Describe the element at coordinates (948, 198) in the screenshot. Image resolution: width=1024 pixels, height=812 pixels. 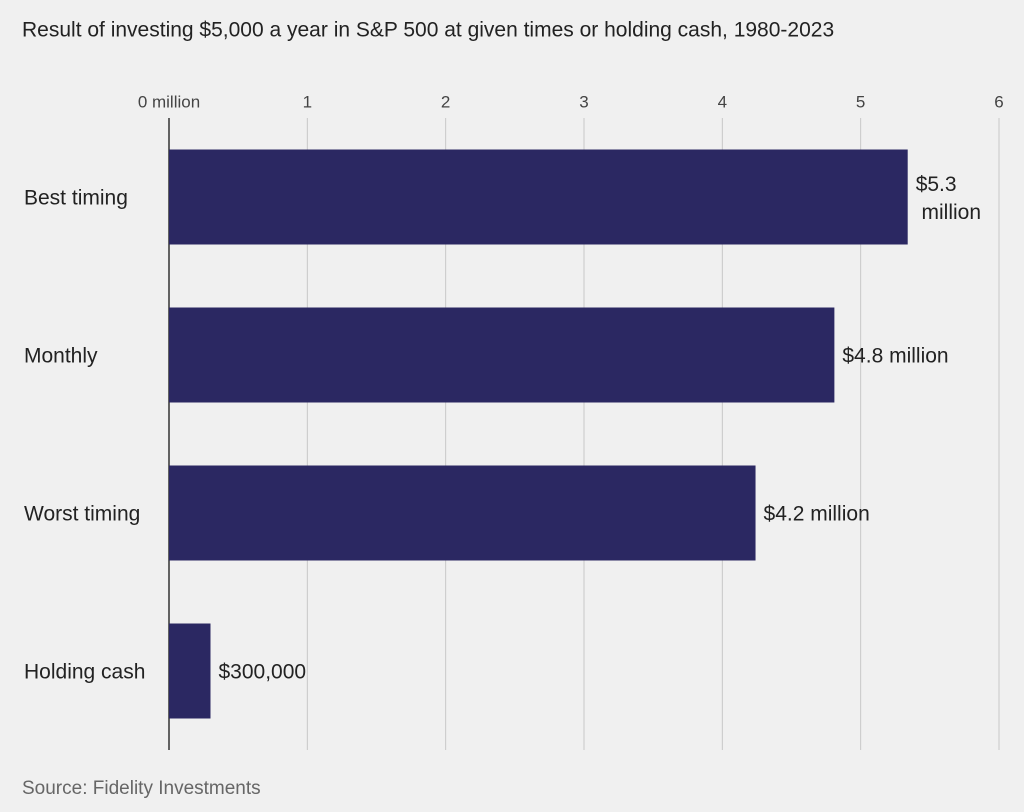
I see `data-label: $5.3 million` at that location.